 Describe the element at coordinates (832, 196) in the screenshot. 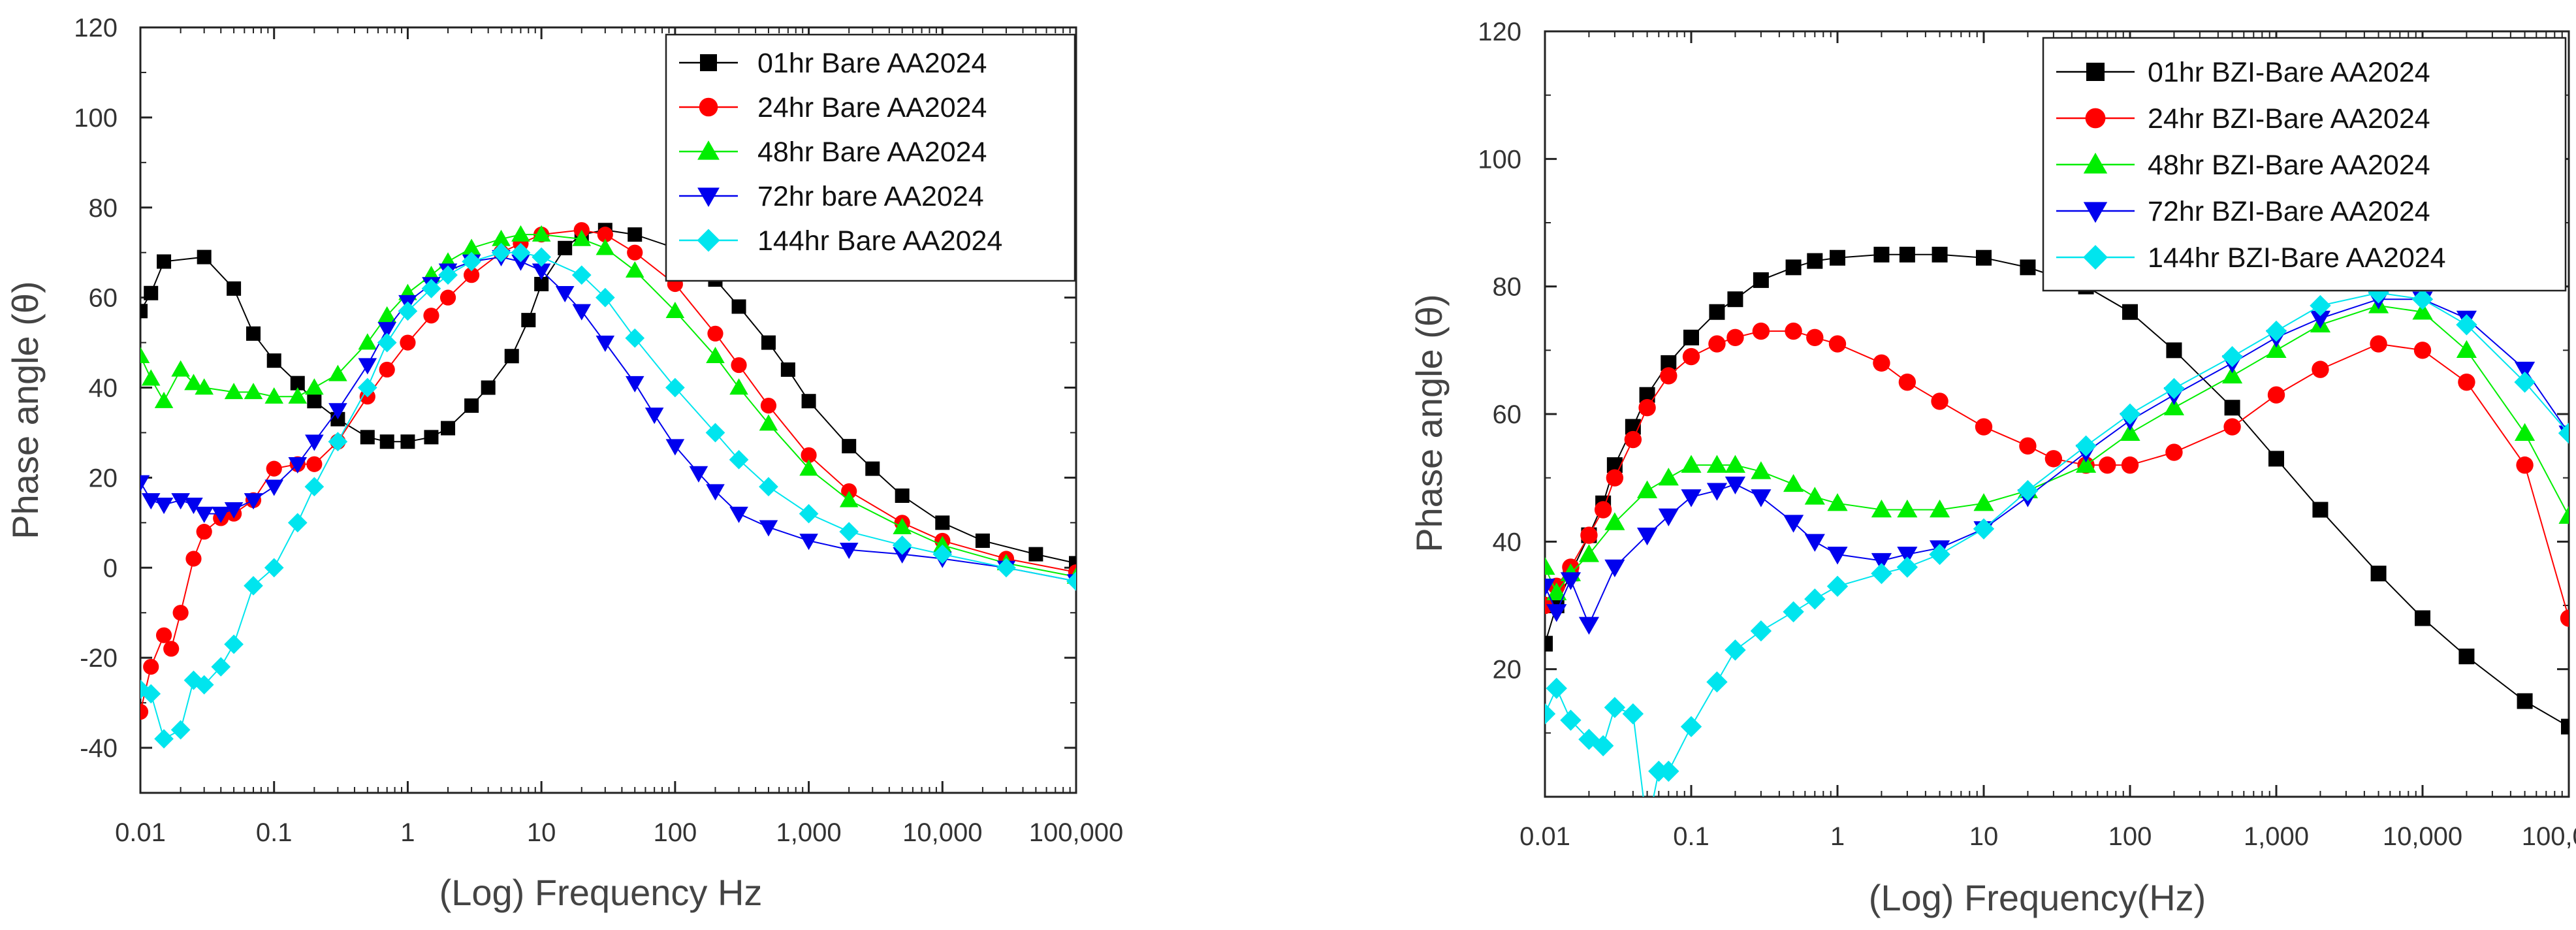

I see `legend-item: 72hr bare AA2024` at that location.